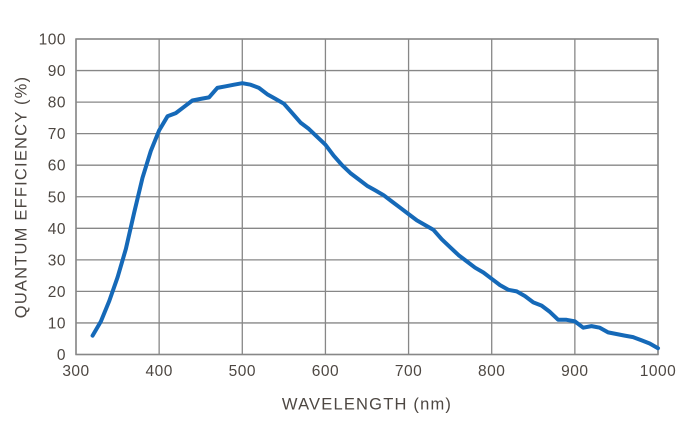 This screenshot has height=428, width=690. Describe the element at coordinates (57, 197) in the screenshot. I see `y-tick-label: 50` at that location.